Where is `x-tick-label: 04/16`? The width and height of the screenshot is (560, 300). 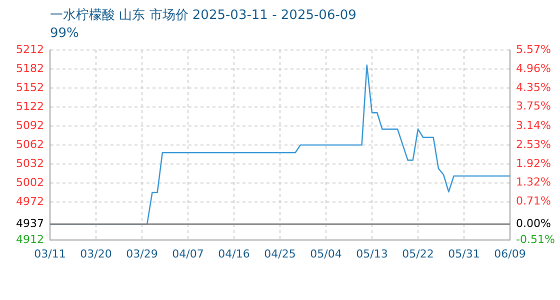 x-tick-label: 04/16 is located at coordinates (234, 253).